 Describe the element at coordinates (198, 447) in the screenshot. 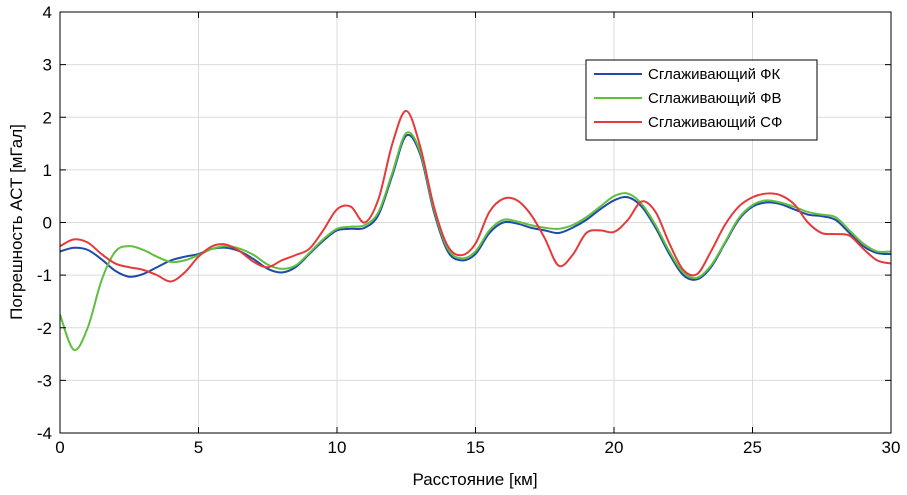

I see `x-tick-label: 5` at that location.